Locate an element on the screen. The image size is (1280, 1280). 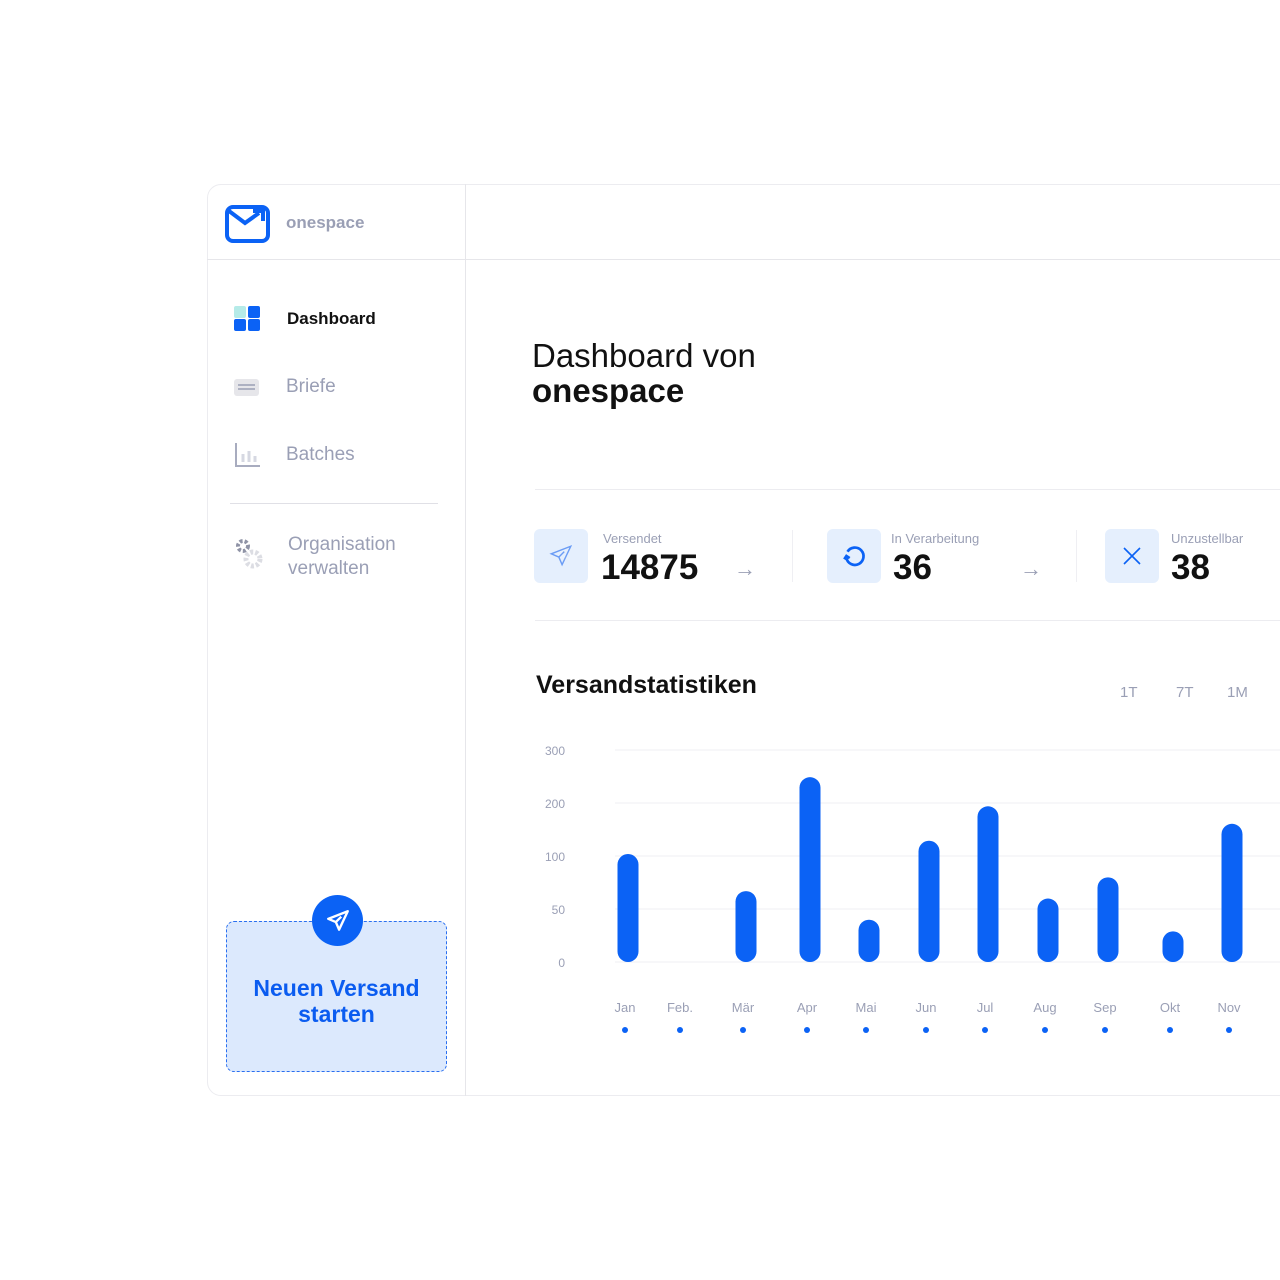
range-1m: 1M is located at coordinates (1237, 692).